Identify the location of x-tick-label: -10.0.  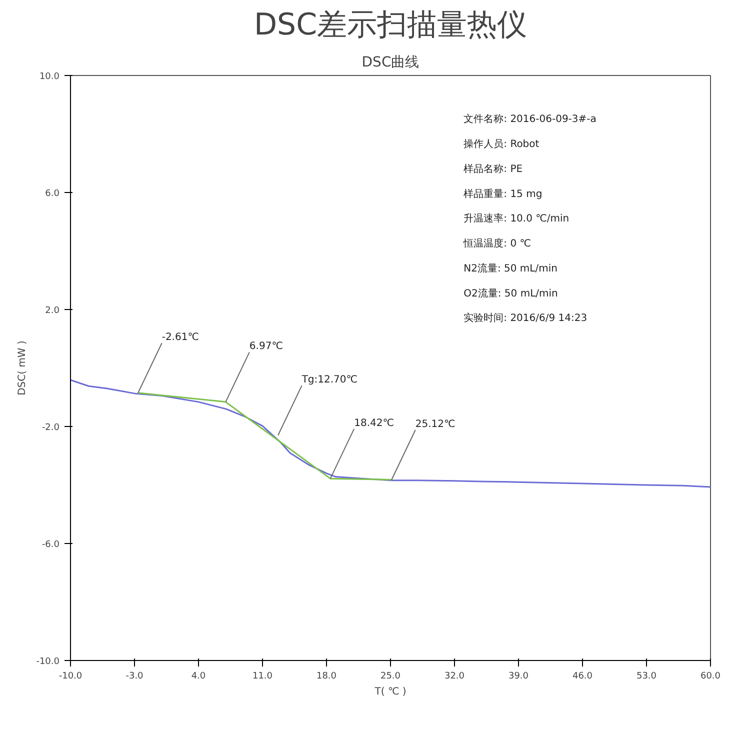
(70, 677).